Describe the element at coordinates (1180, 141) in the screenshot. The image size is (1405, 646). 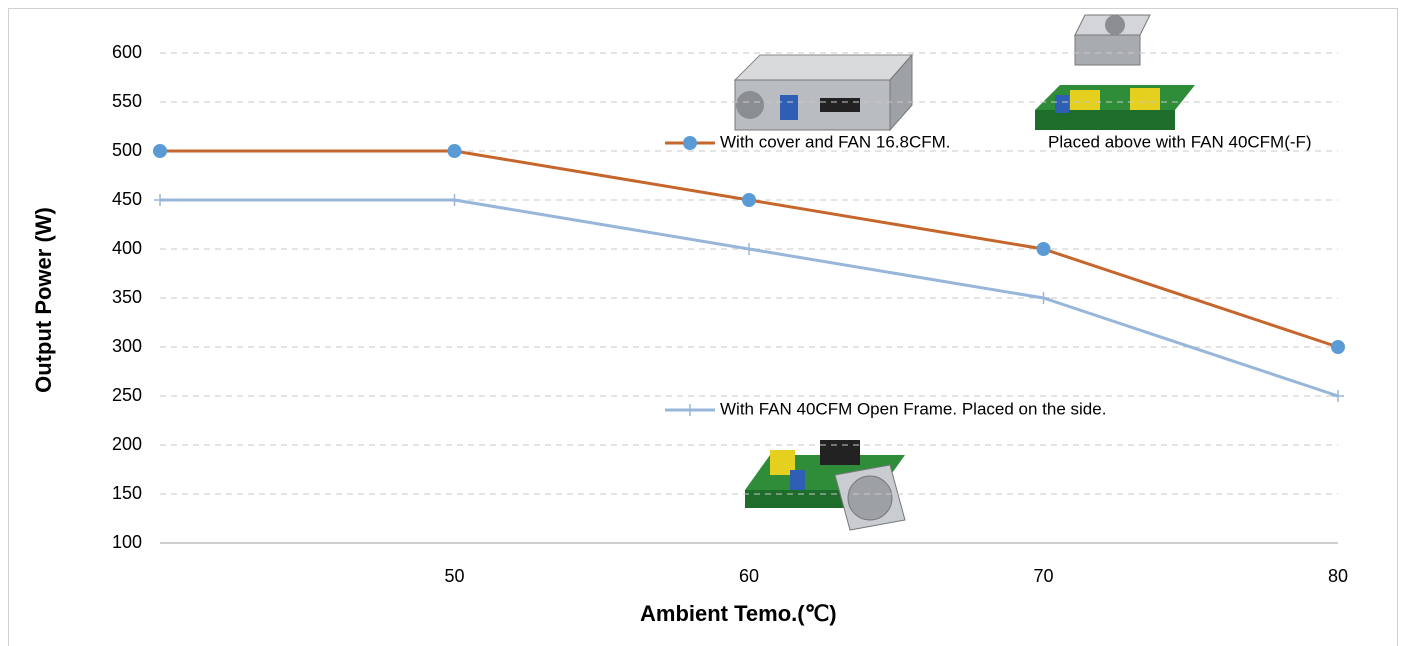
I see `annotation: Placed above with FAN 40CFM(-F)` at that location.